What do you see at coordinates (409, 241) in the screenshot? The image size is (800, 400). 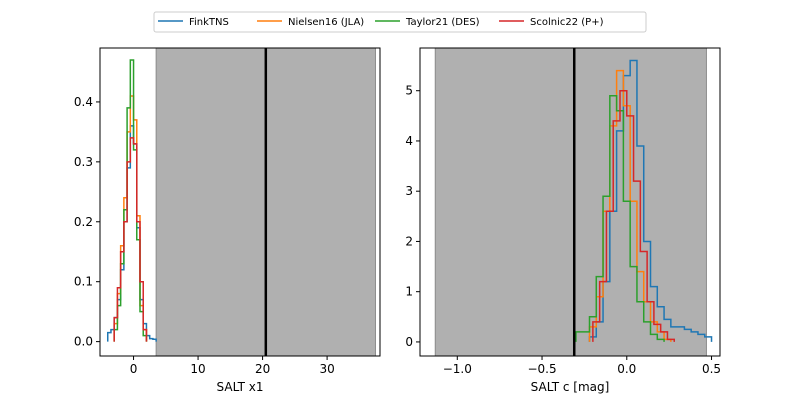 I see `y-tick-label: 2` at bounding box center [409, 241].